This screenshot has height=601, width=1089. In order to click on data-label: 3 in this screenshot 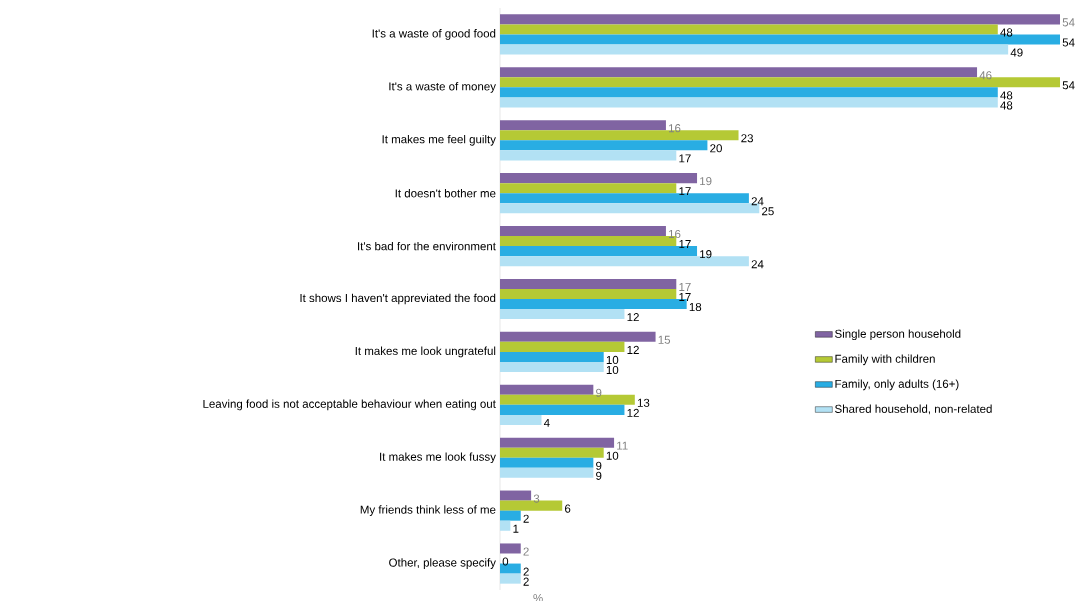, I will do `click(536, 498)`.